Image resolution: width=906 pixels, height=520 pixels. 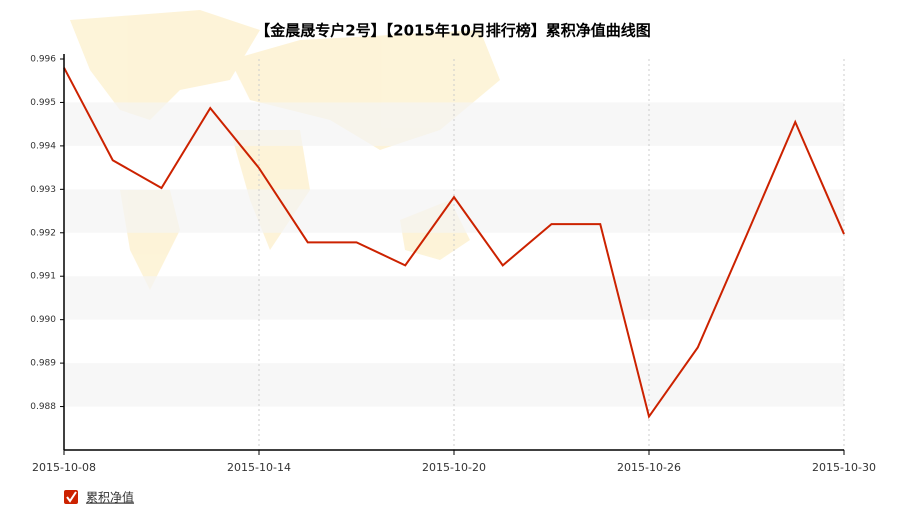 What do you see at coordinates (43, 320) in the screenshot?
I see `y-tick-label: 0.990` at bounding box center [43, 320].